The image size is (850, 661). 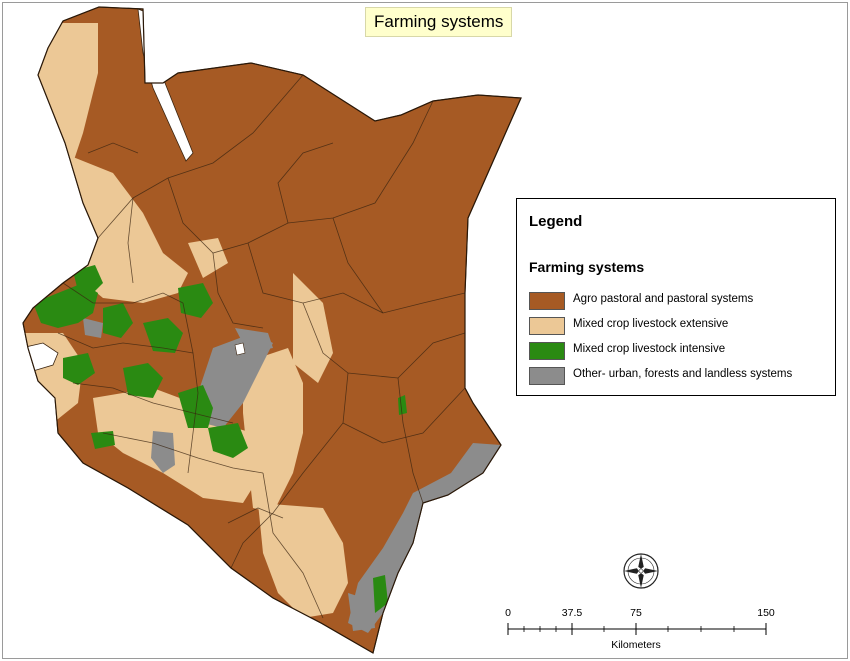 What do you see at coordinates (649, 349) in the screenshot?
I see `legend-label: Mixed crop livestock intensive` at bounding box center [649, 349].